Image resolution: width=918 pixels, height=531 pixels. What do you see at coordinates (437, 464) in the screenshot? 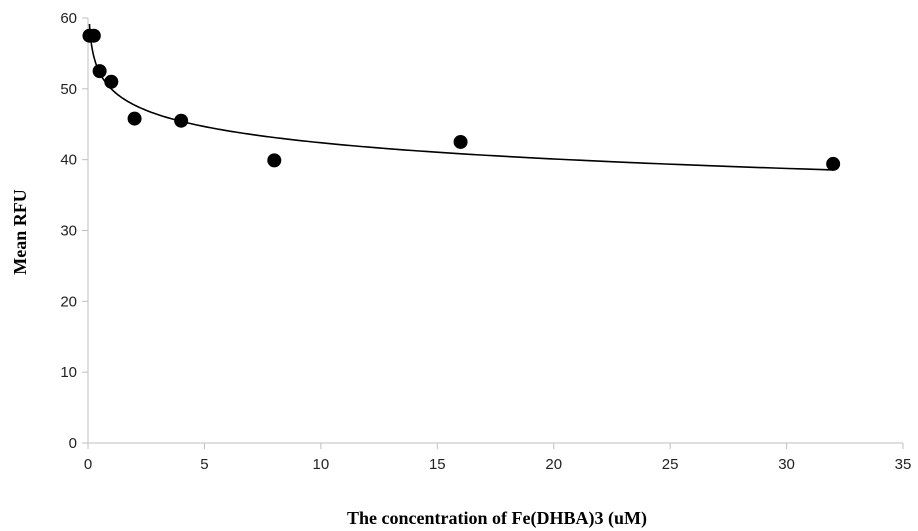
I see `x-tick-label: 15` at bounding box center [437, 464].